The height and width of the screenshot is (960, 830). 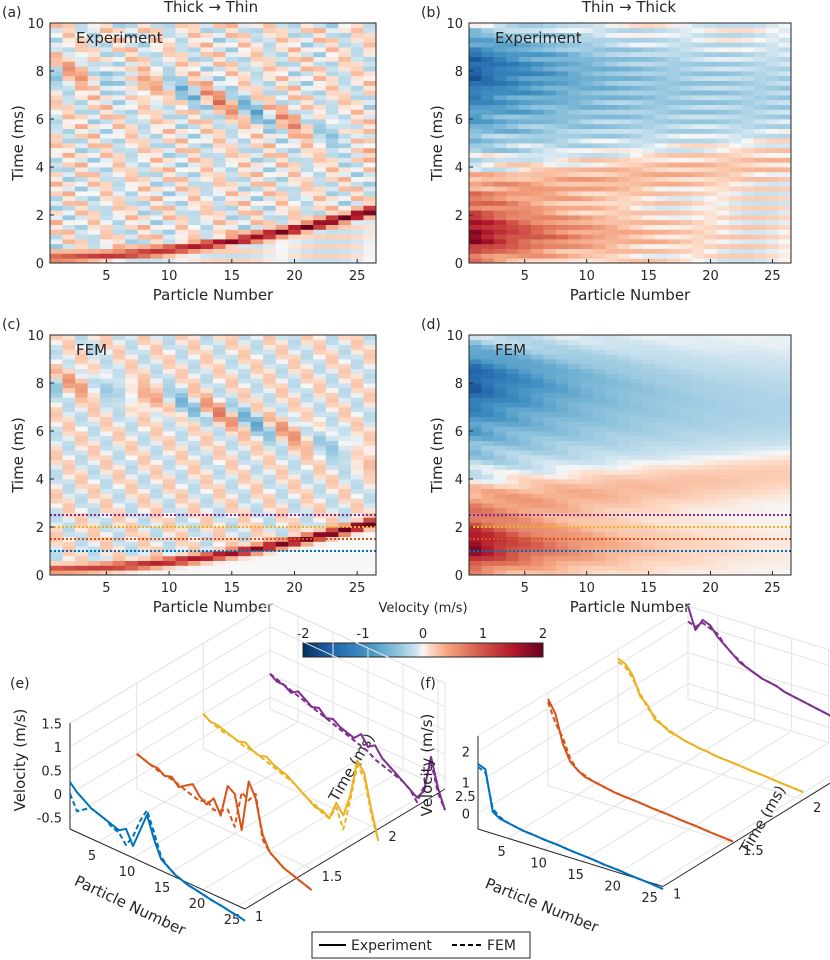 I want to click on y-tick-label: 2, so click(x=40, y=216).